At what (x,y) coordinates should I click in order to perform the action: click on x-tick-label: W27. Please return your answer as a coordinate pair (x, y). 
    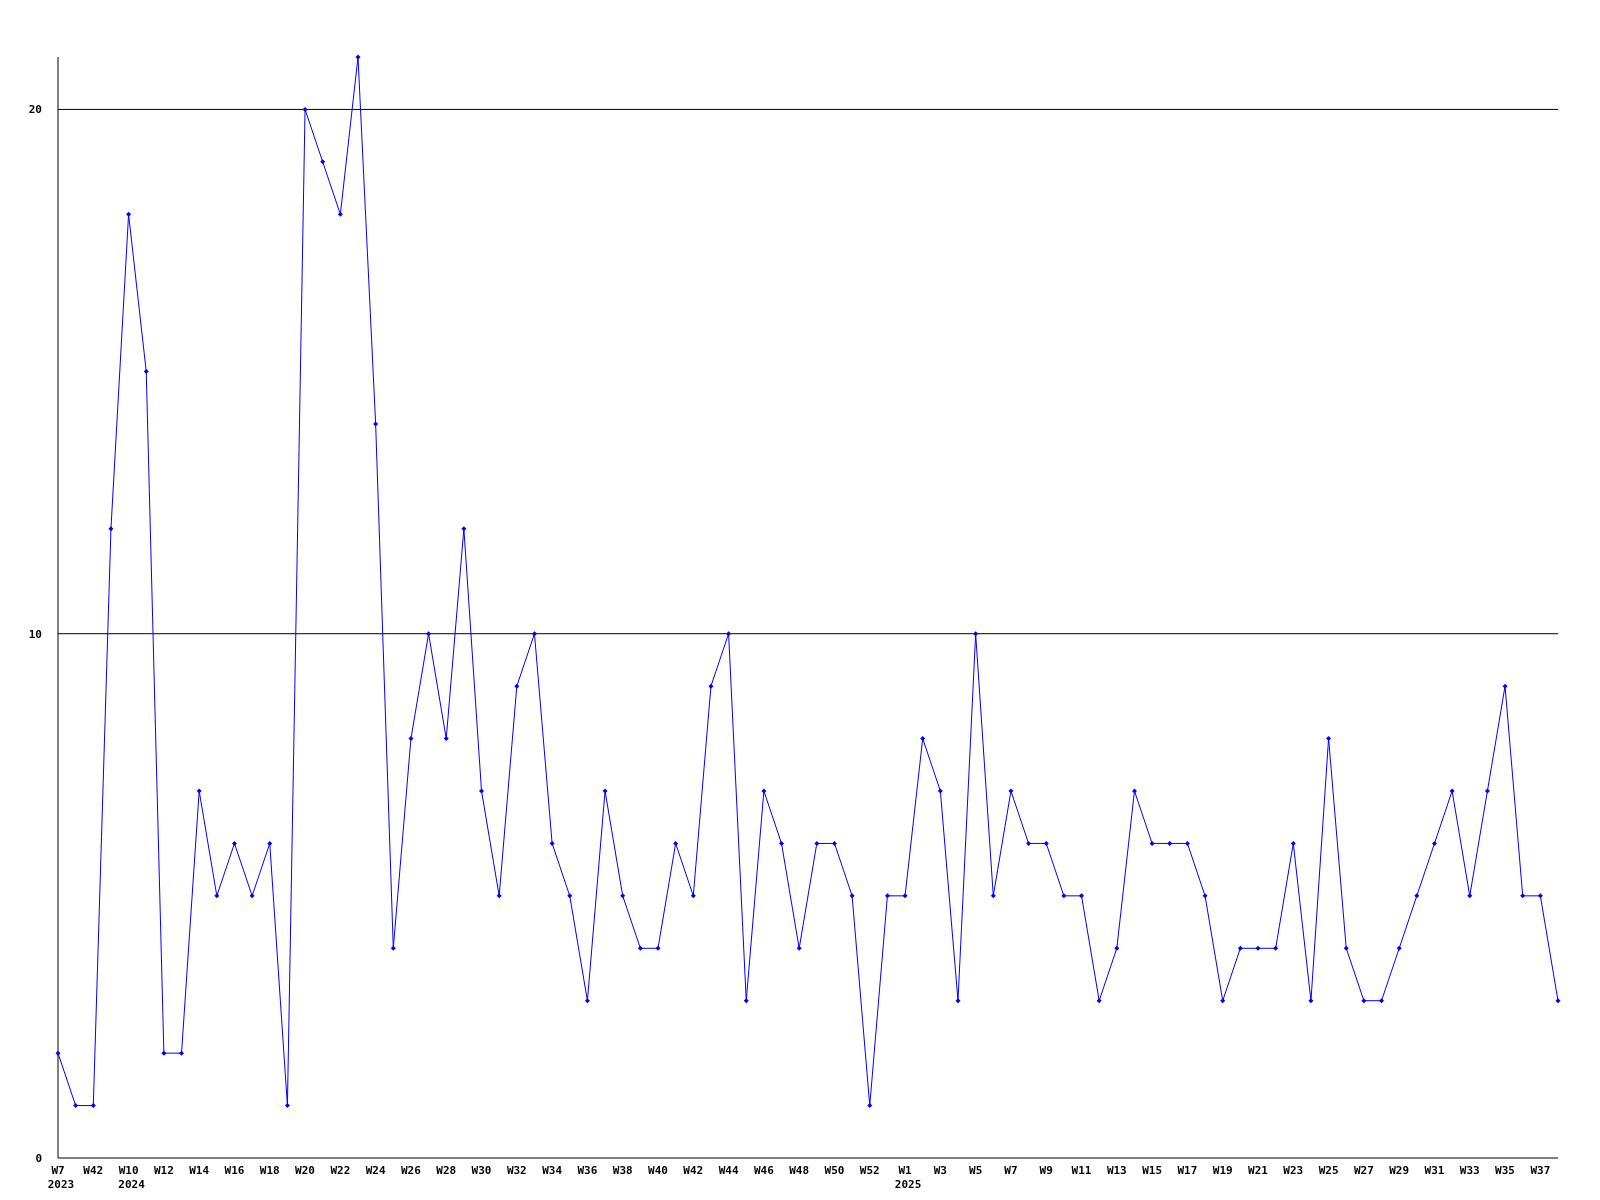
    Looking at the image, I should click on (1363, 1170).